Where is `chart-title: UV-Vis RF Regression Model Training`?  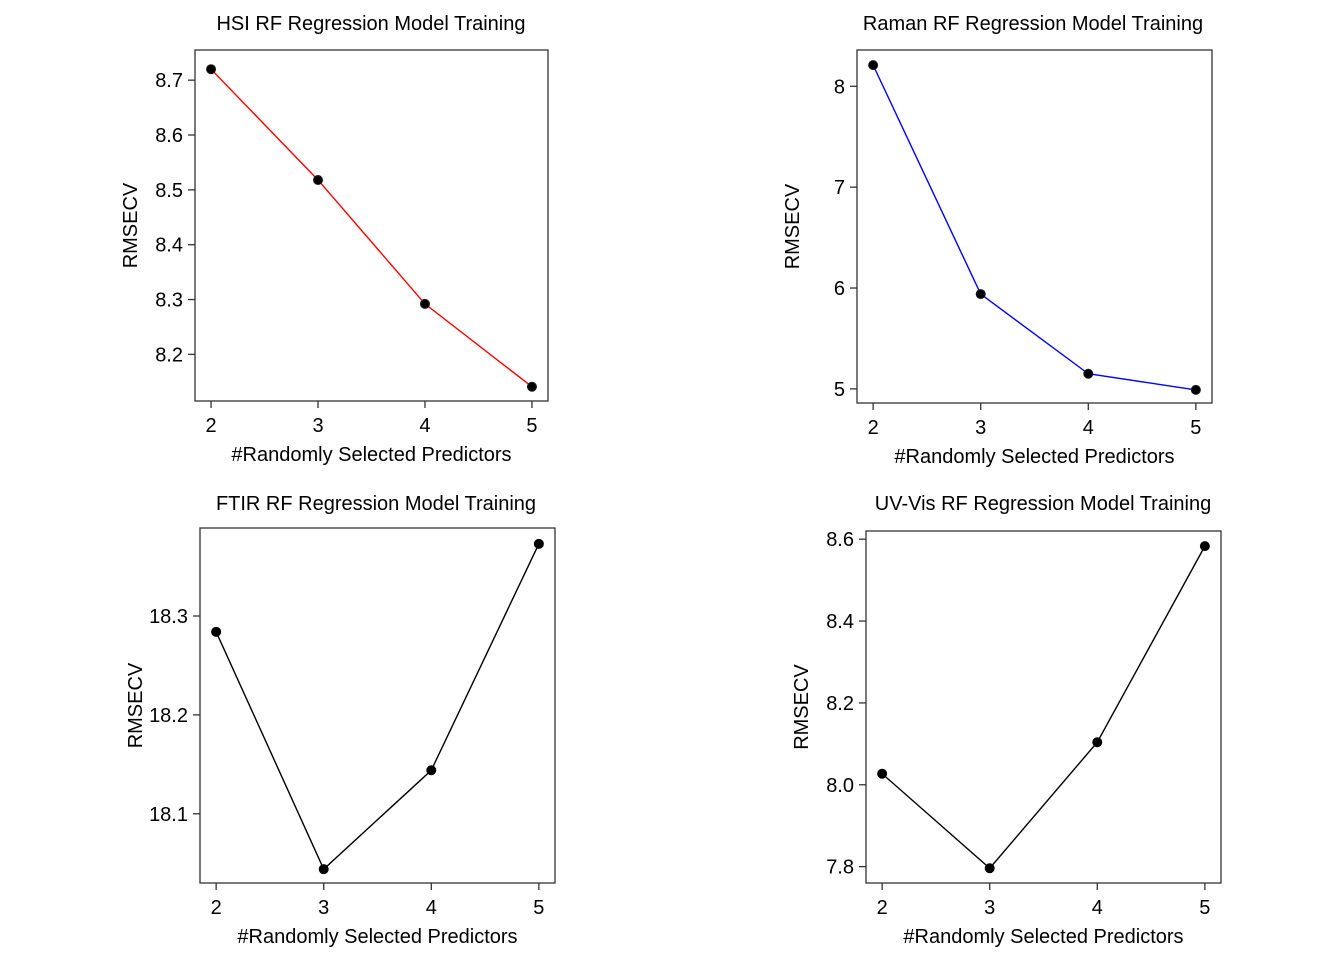 chart-title: UV-Vis RF Regression Model Training is located at coordinates (1043, 504).